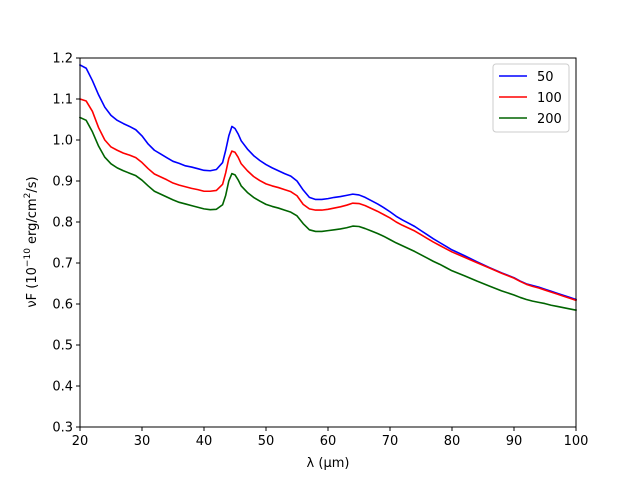 This screenshot has height=480, width=640. Describe the element at coordinates (32, 184) in the screenshot. I see `y-axis-title-suffix: /s)` at that location.